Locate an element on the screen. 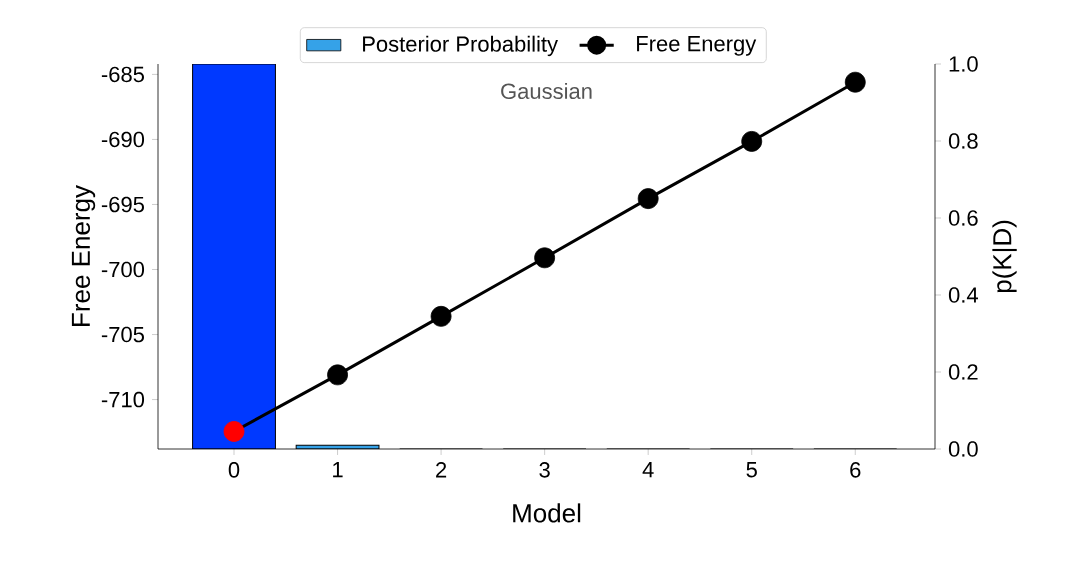 Image resolution: width=1068 pixels, height=569 pixels. y2-tick-label: 0.0 is located at coordinates (963, 449).